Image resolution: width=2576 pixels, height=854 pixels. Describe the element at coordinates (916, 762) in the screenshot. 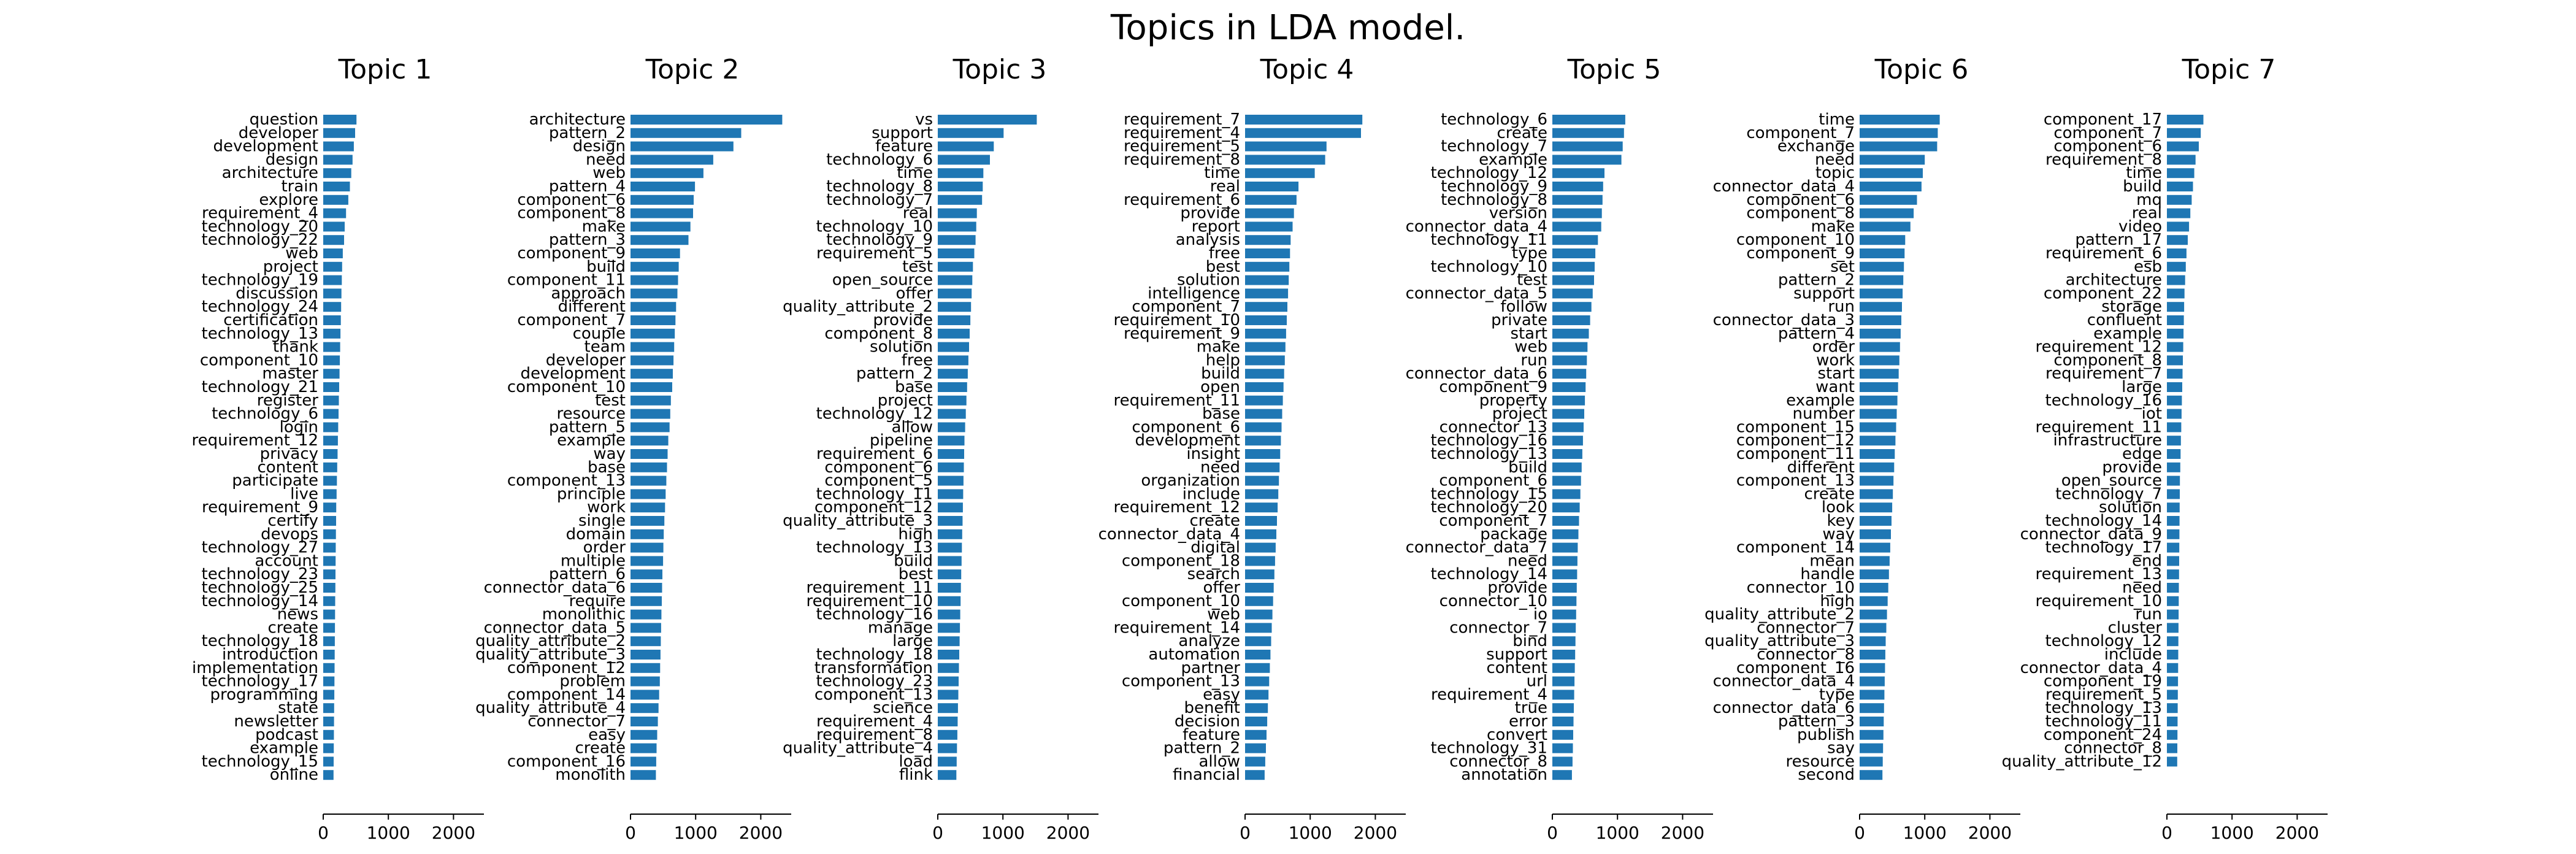

I see `bar-label: load` at that location.